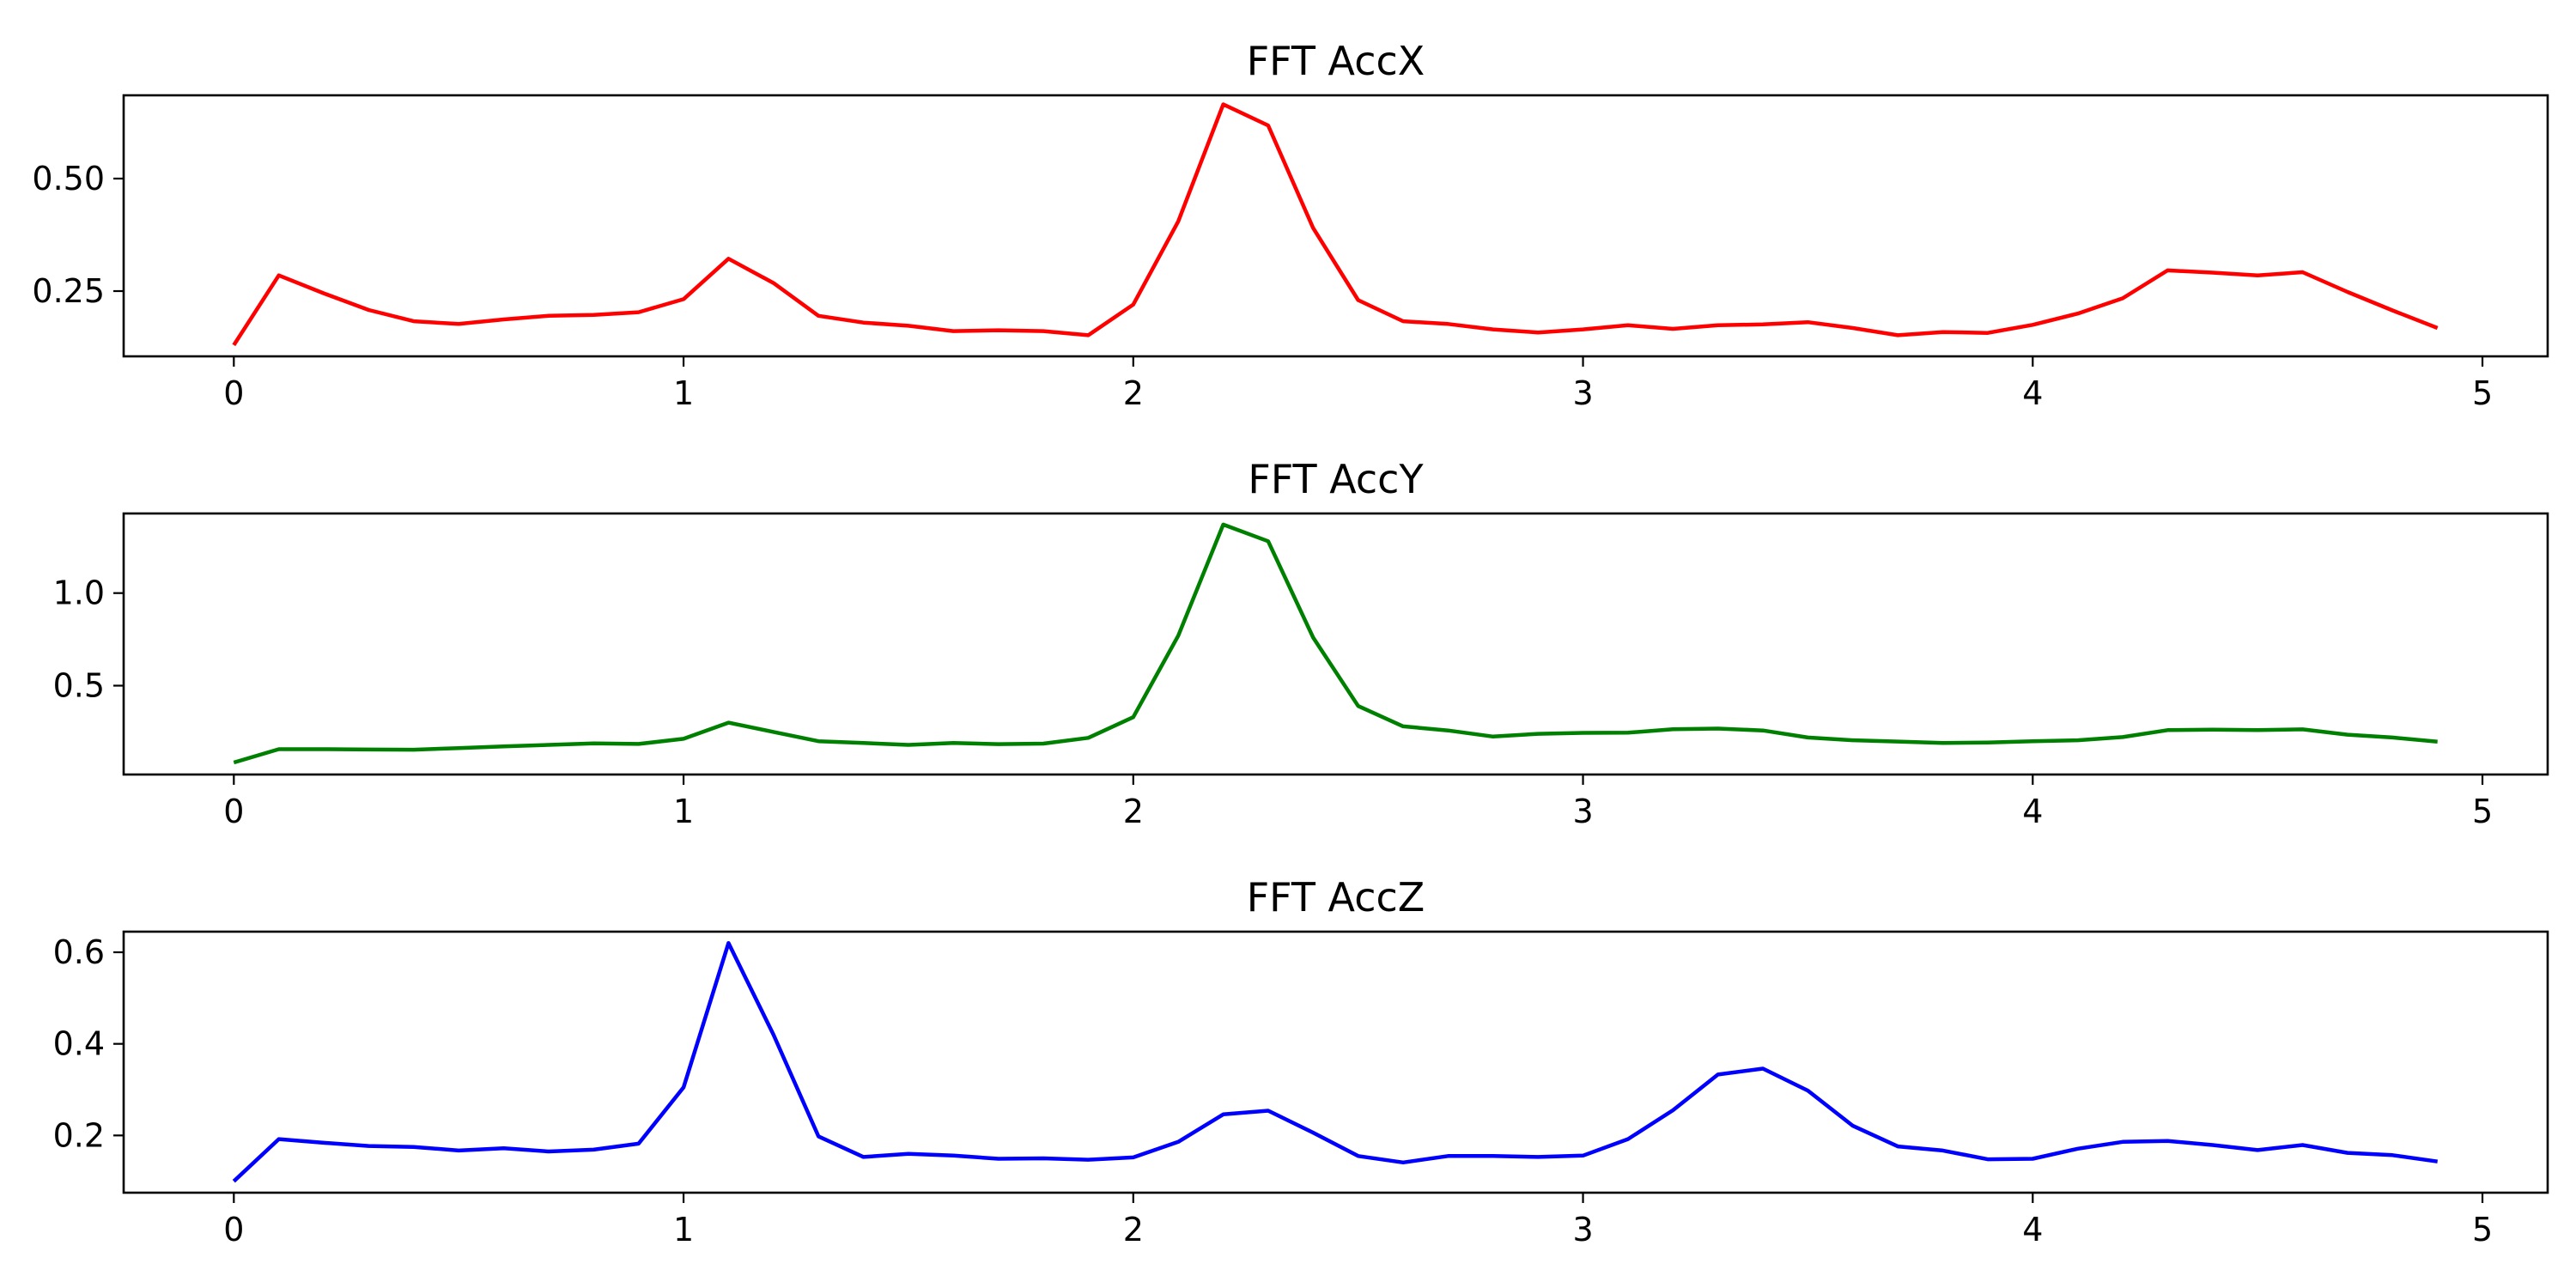 The width and height of the screenshot is (2576, 1288). I want to click on y-tick-label: 0.5, so click(79, 686).